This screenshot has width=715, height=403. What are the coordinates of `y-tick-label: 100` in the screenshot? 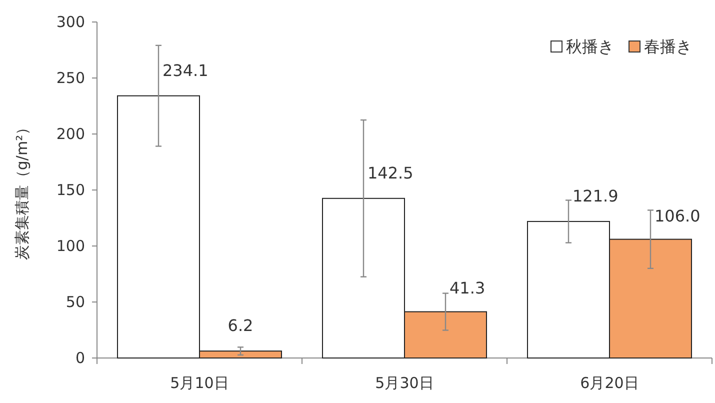 It's located at (70, 246).